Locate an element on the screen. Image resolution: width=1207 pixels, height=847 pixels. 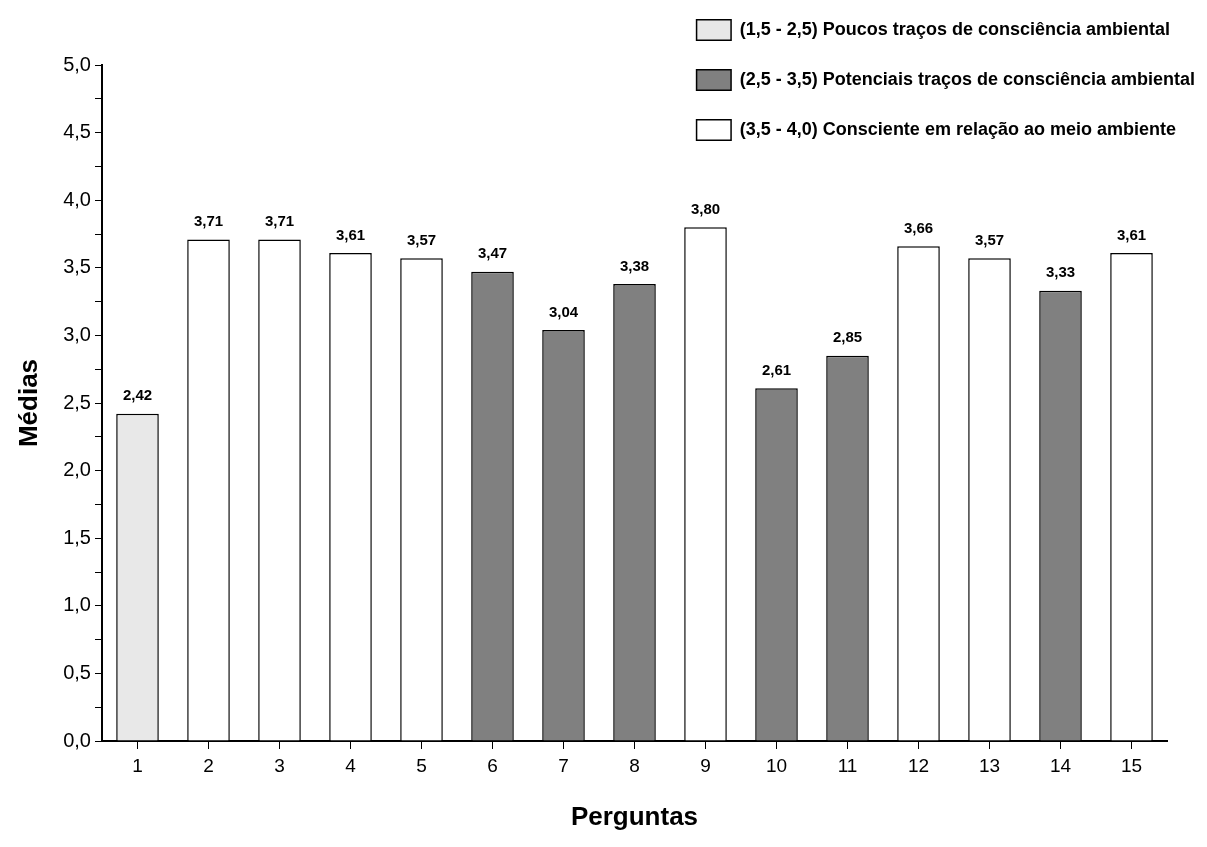
y-tick-label: 0,5 is located at coordinates (77, 671).